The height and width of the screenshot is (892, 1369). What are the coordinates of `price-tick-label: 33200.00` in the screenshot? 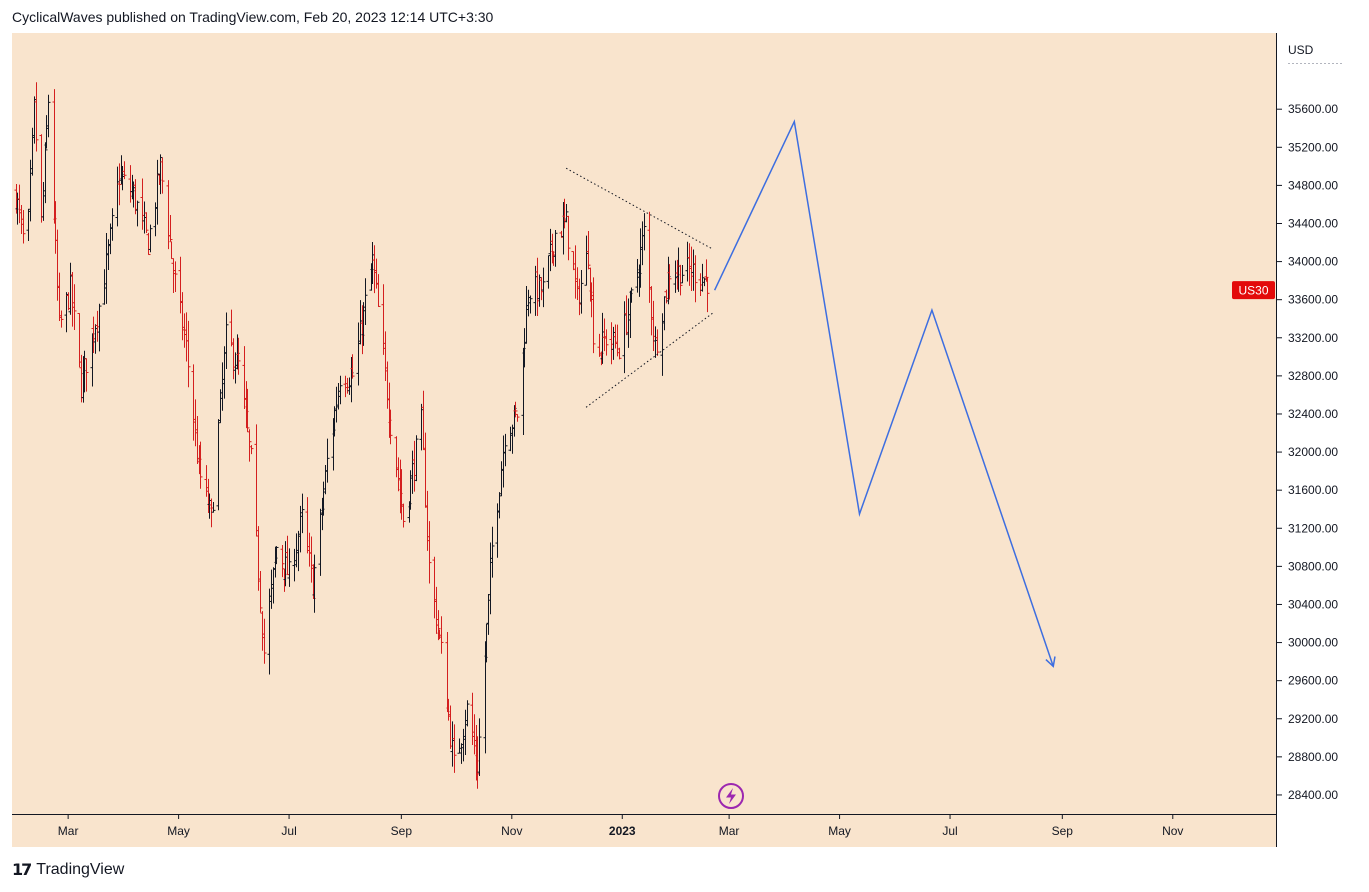 It's located at (1313, 338).